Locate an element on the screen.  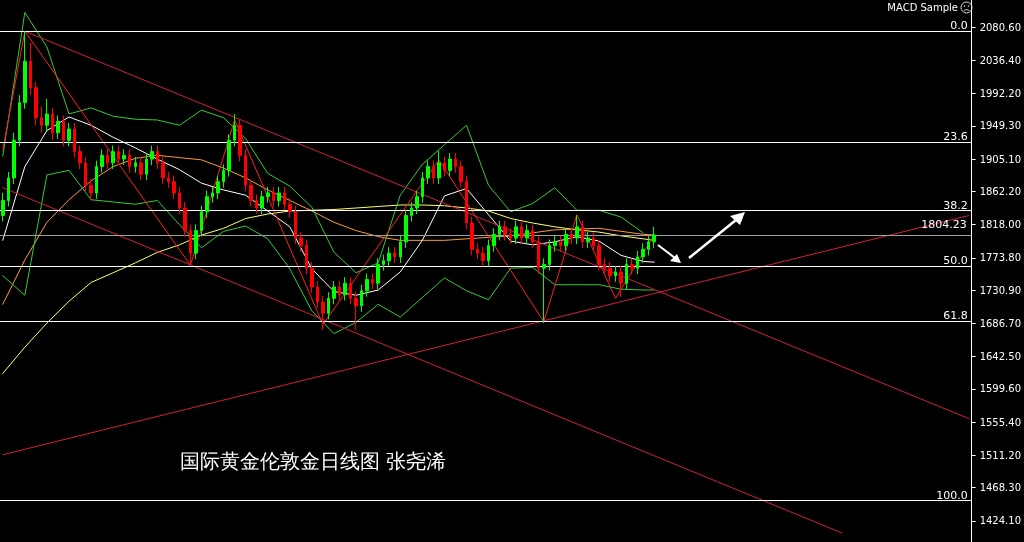
y-tick-label: 1424.10 is located at coordinates (1000, 521).